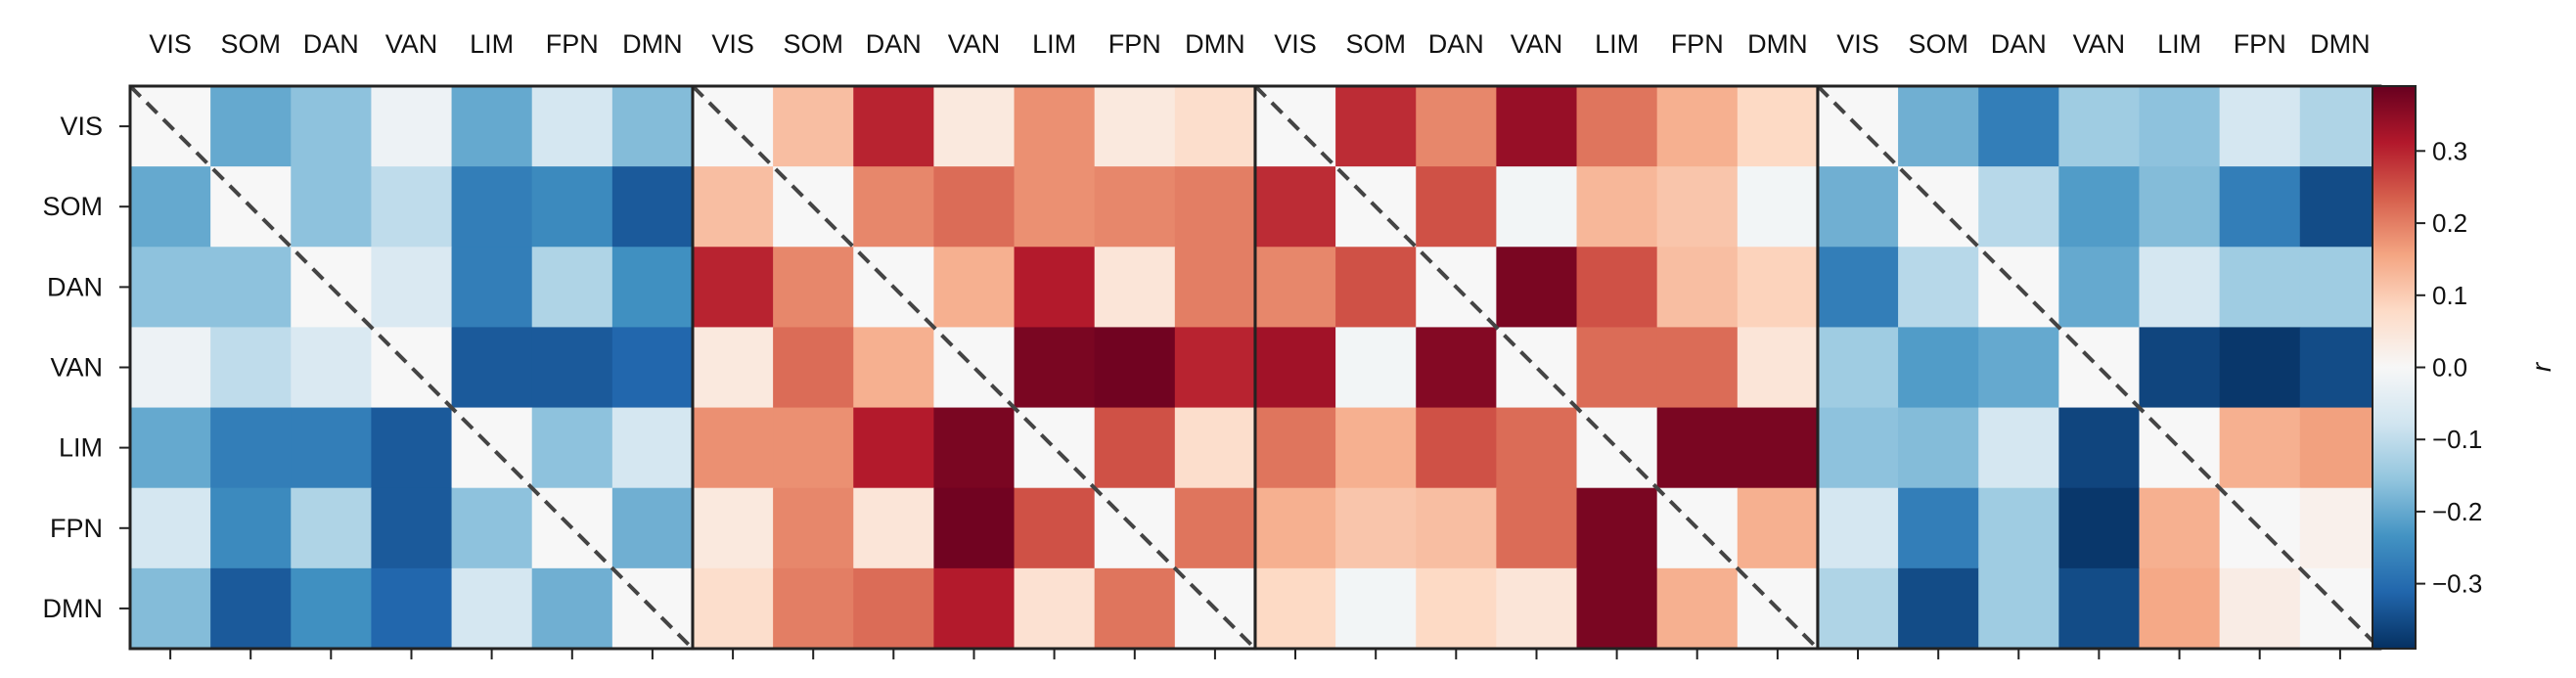  What do you see at coordinates (75, 286) in the screenshot?
I see `y-axis-label: DAN` at bounding box center [75, 286].